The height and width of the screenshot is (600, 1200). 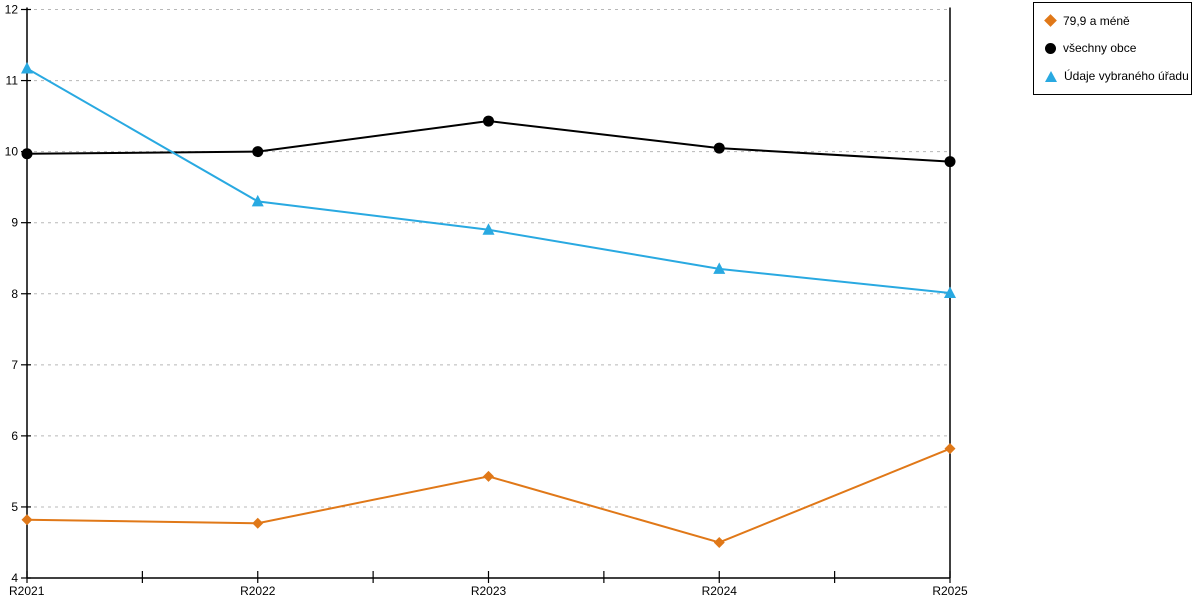 I want to click on y-tick-label: 9, so click(x=14, y=223).